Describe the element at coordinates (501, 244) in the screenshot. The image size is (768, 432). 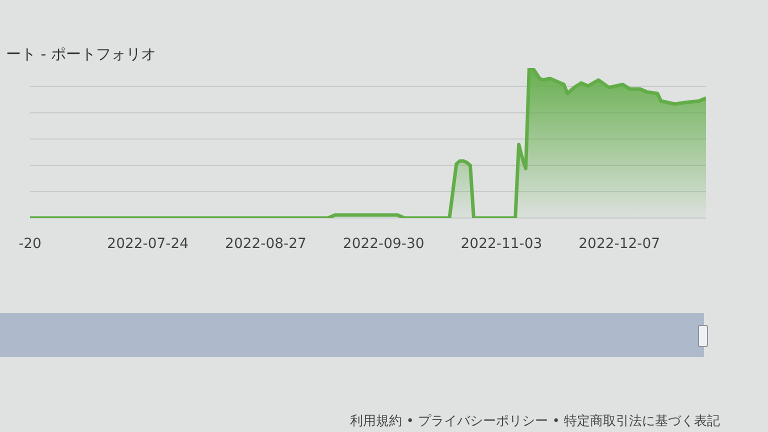
I see `x-tick-label: 2022-11-03` at that location.